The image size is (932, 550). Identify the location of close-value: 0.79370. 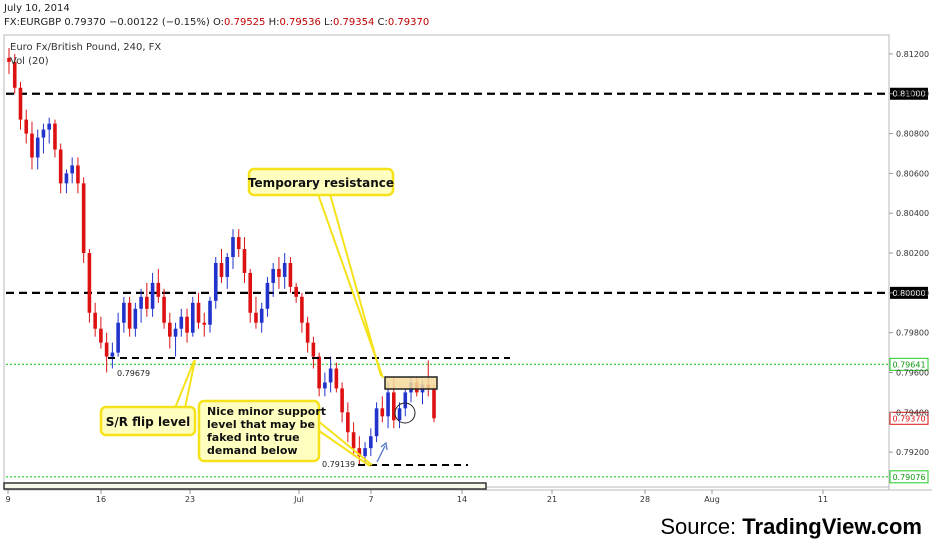
(408, 22).